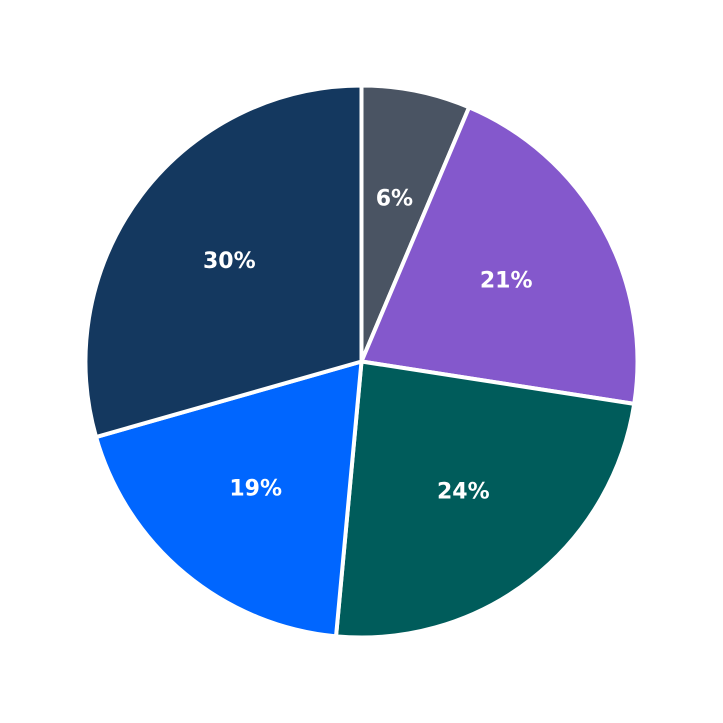  Describe the element at coordinates (463, 492) in the screenshot. I see `pie-slice-label-2: 24%` at that location.